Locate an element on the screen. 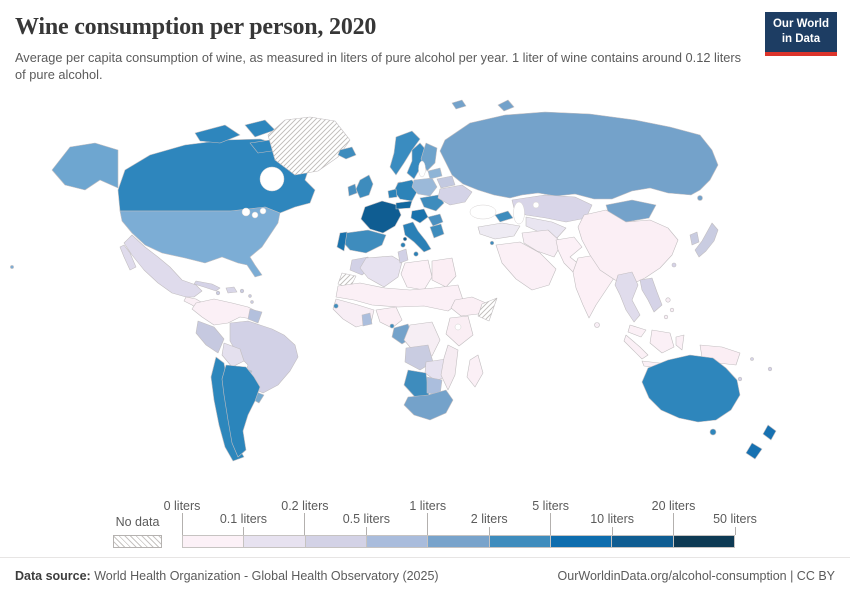  country-turkey is located at coordinates (499, 231).